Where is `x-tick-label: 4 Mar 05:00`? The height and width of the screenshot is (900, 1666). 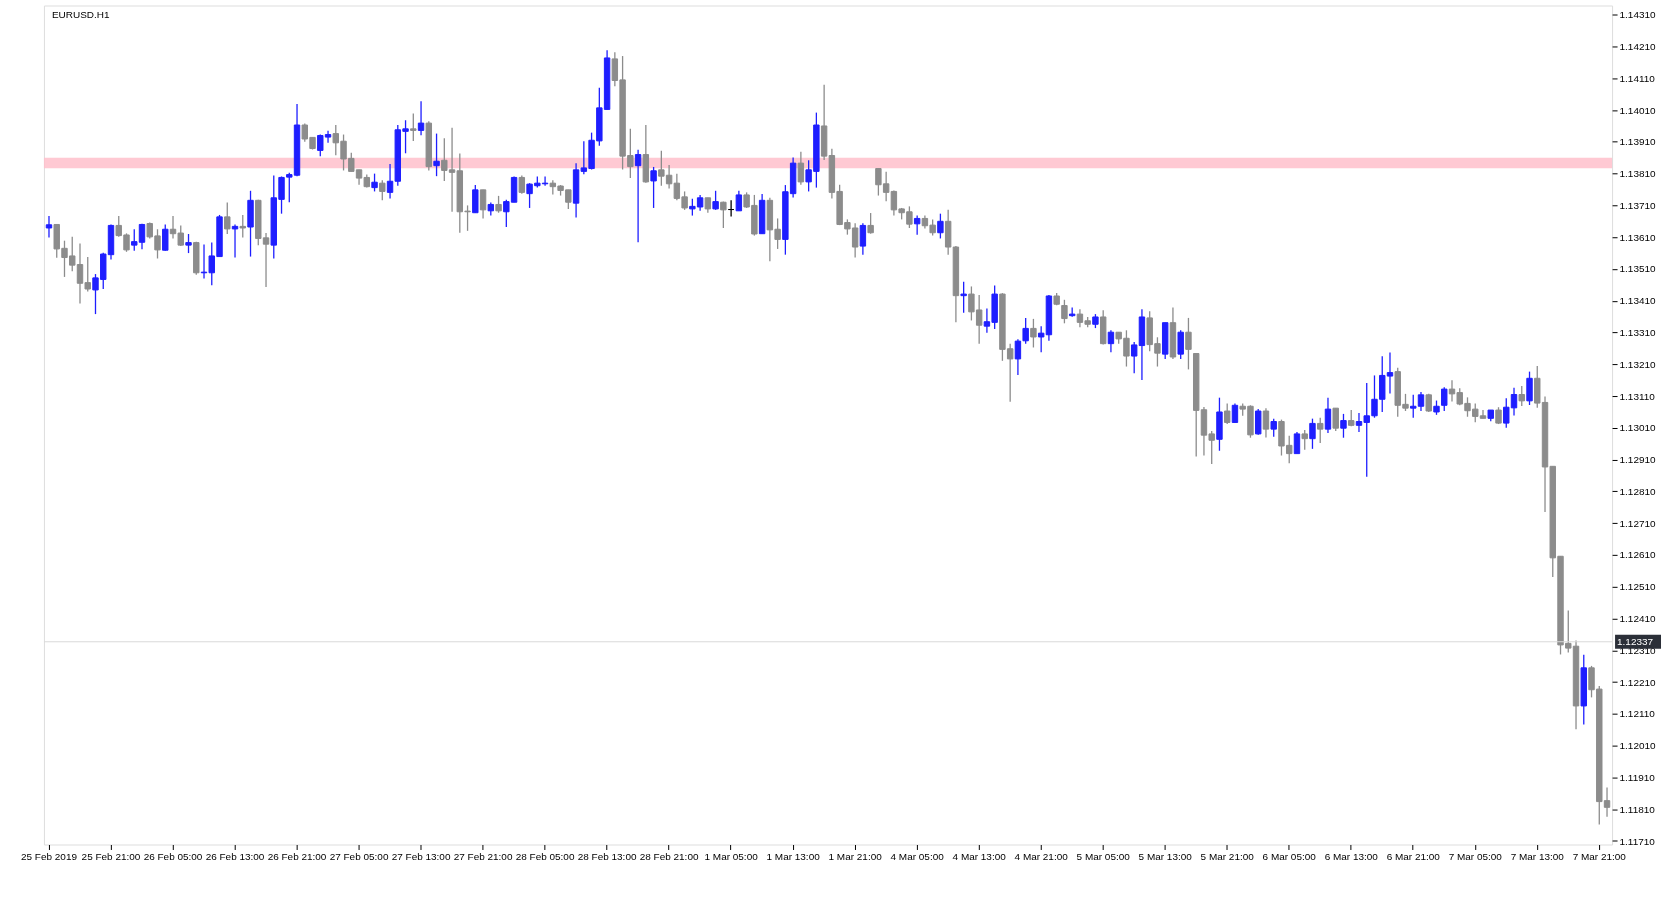
x-tick-label: 4 Mar 05:00 is located at coordinates (917, 856).